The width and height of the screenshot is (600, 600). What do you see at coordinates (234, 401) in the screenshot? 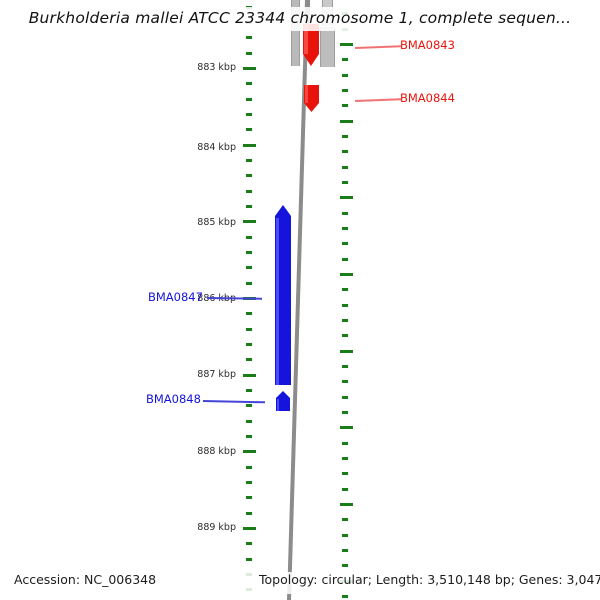
I see `callout-line-BMA0848` at bounding box center [234, 401].